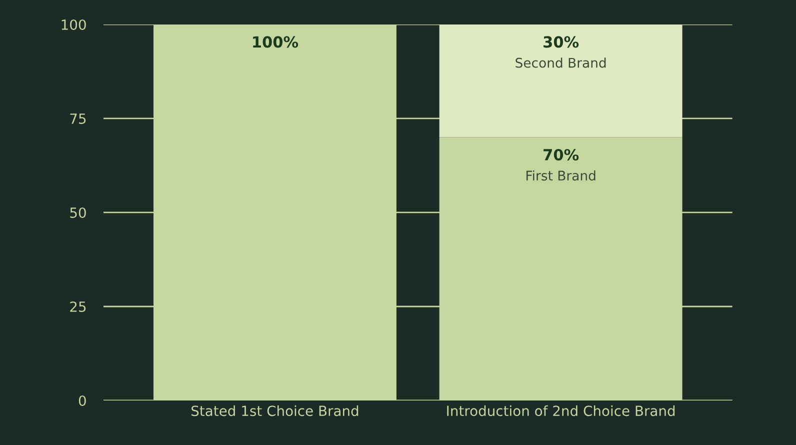  Describe the element at coordinates (275, 410) in the screenshot. I see `x-tick-label: Stated 1st Choice Brand` at that location.